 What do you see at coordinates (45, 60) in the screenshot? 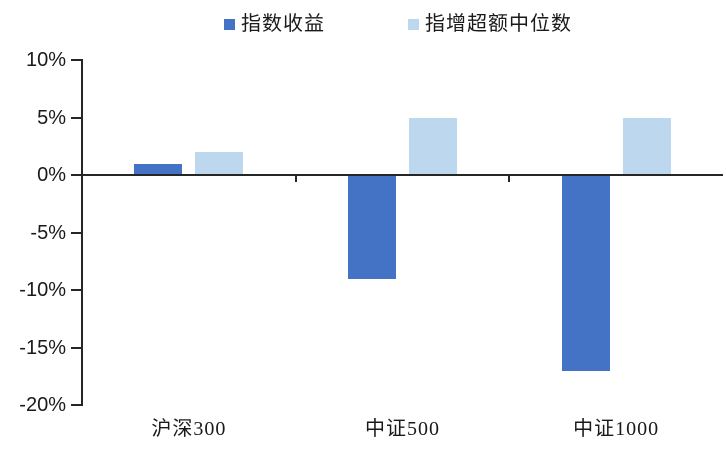
I see `y-axis-tick-label: 10%` at bounding box center [45, 60].